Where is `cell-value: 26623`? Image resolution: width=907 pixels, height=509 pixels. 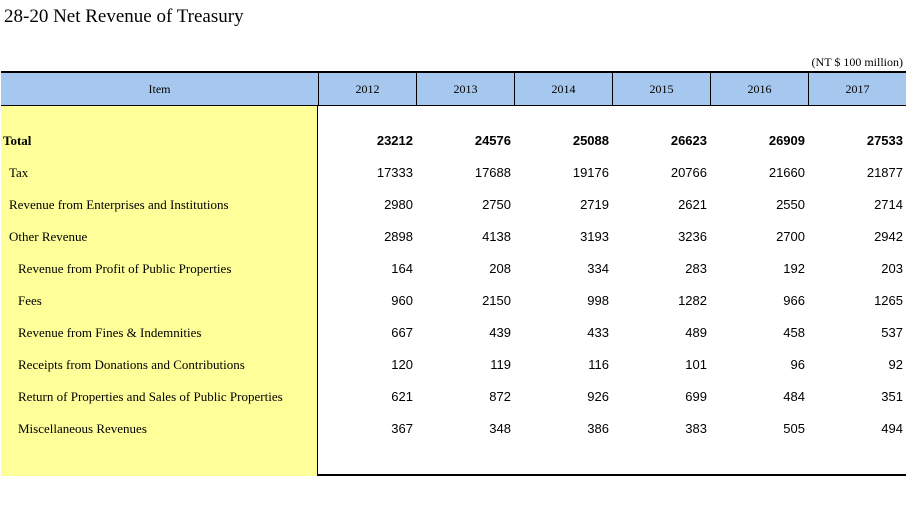
cell-value: 26623 is located at coordinates (688, 140).